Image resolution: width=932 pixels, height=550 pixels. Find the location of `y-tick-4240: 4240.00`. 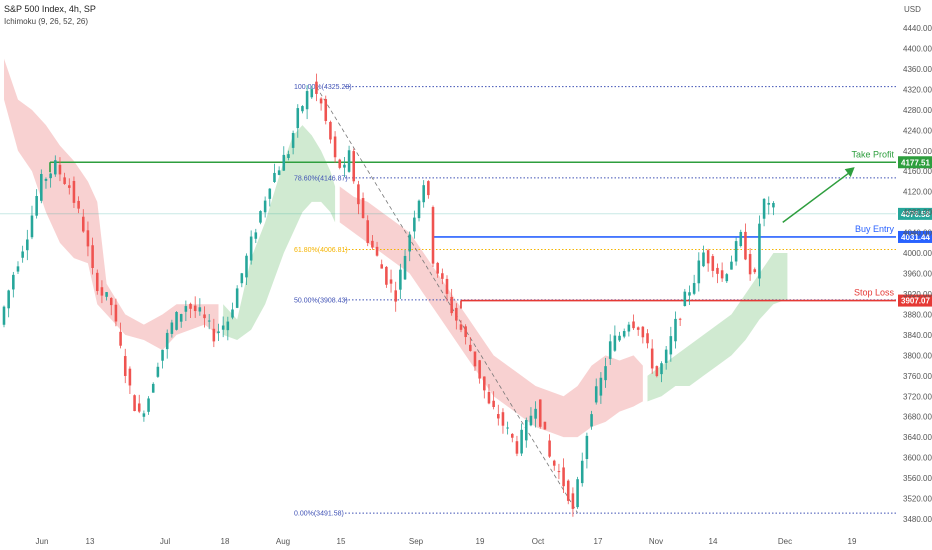

y-tick-4240: 4240.00 is located at coordinates (917, 130).